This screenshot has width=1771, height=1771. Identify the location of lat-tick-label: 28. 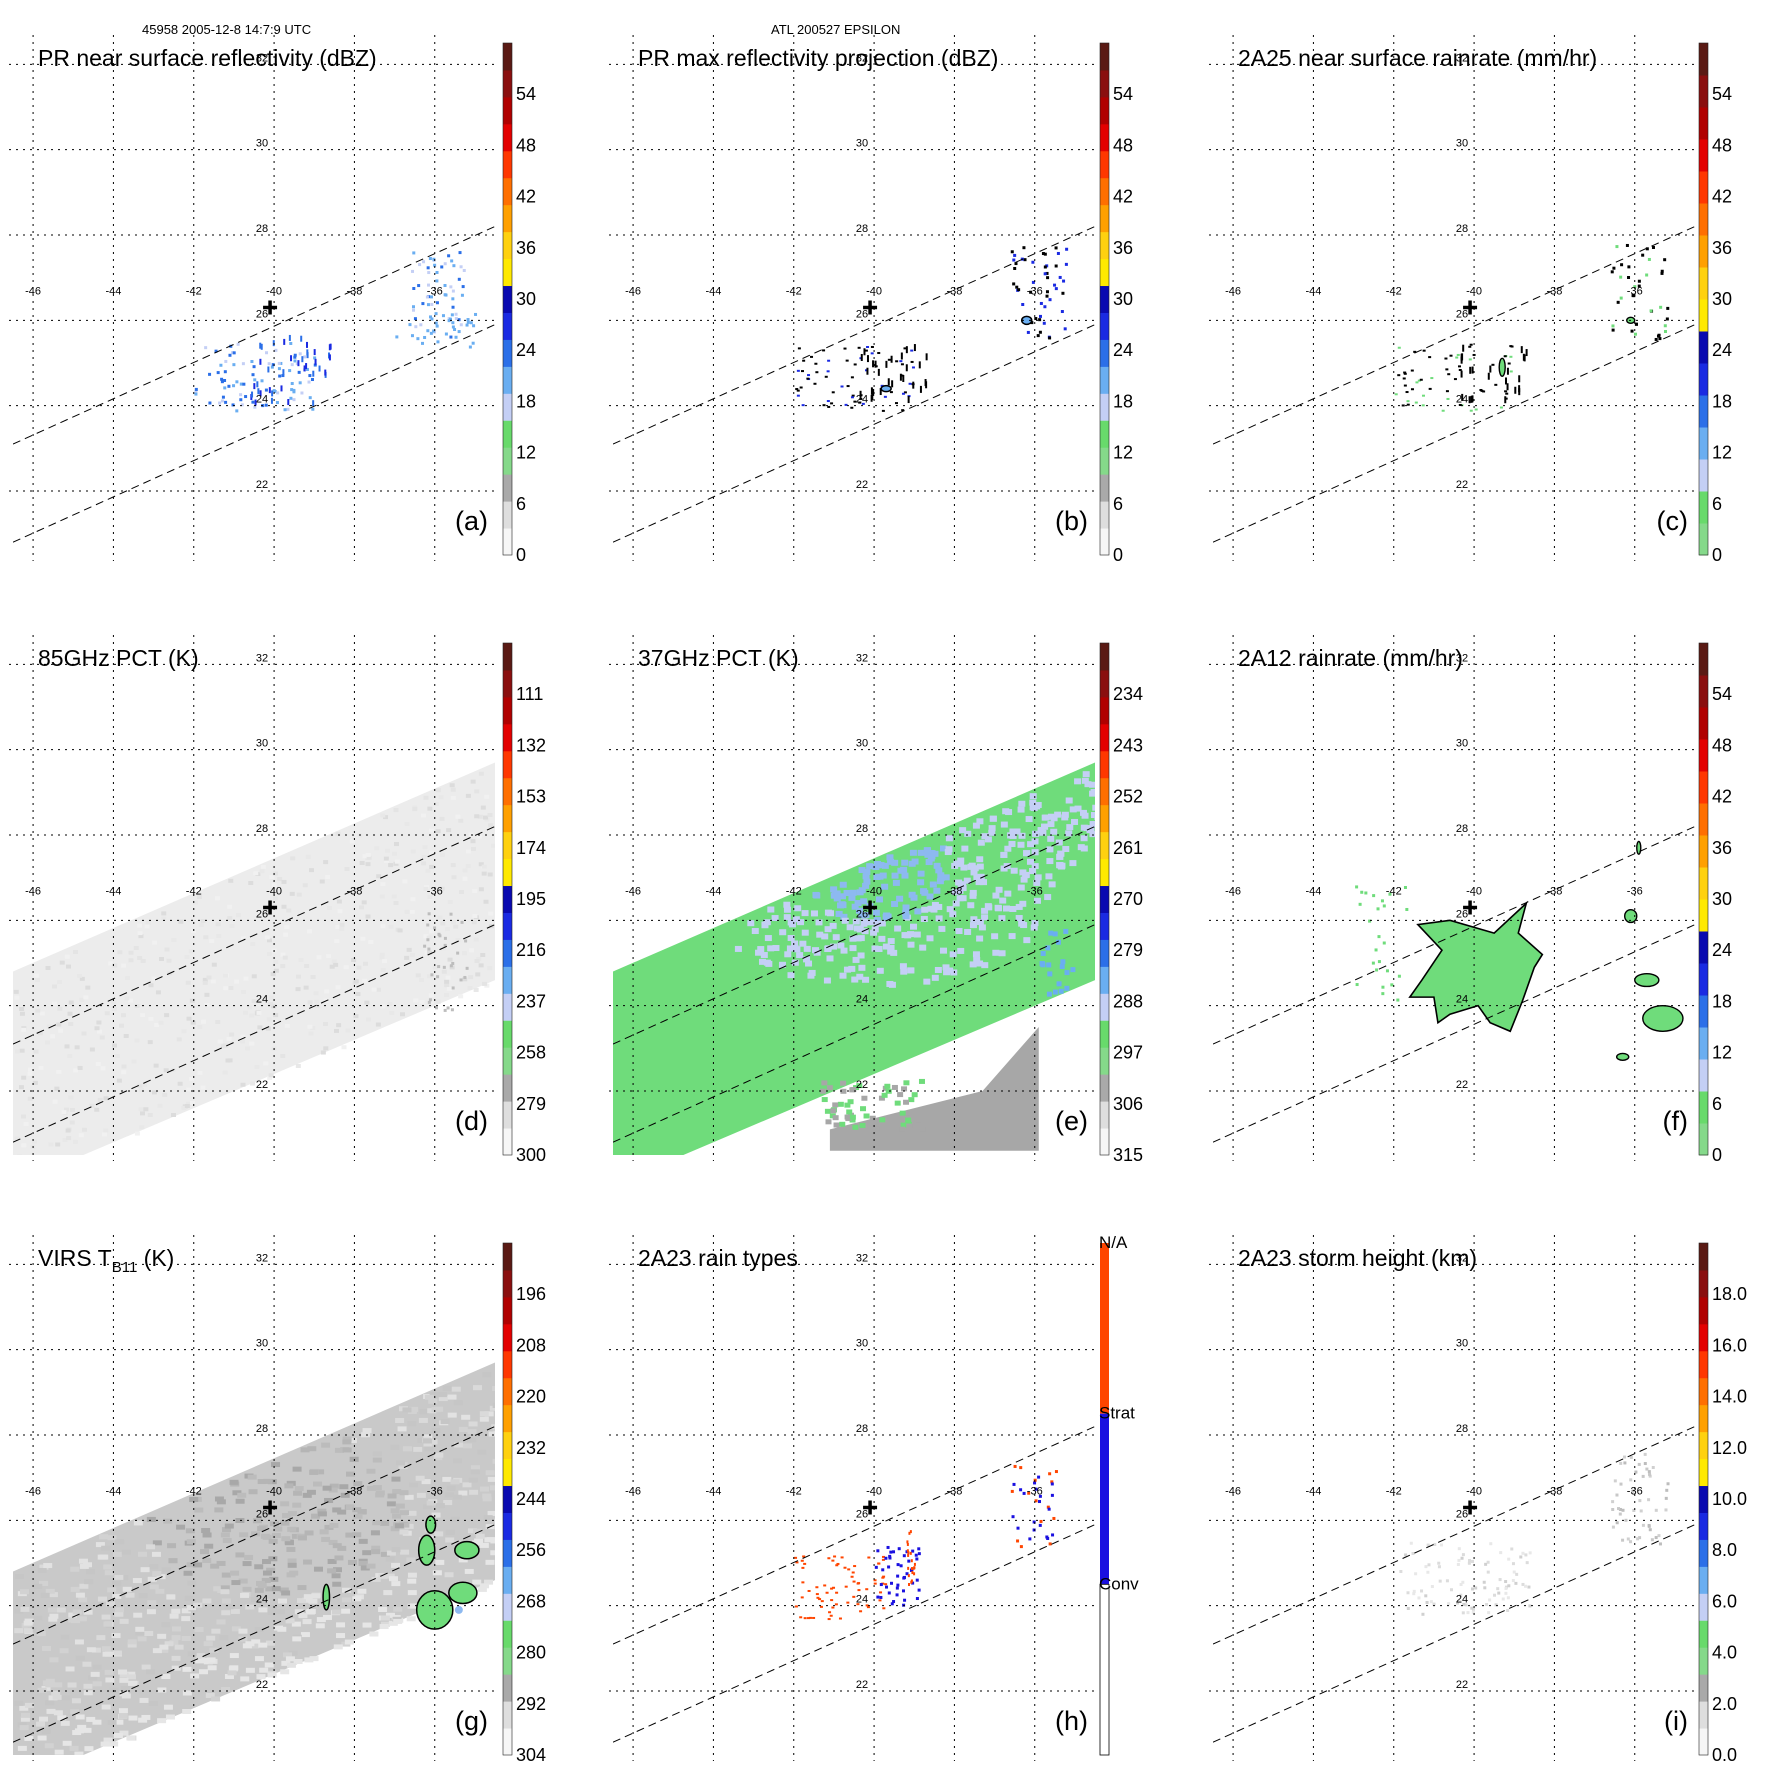
(862, 1429).